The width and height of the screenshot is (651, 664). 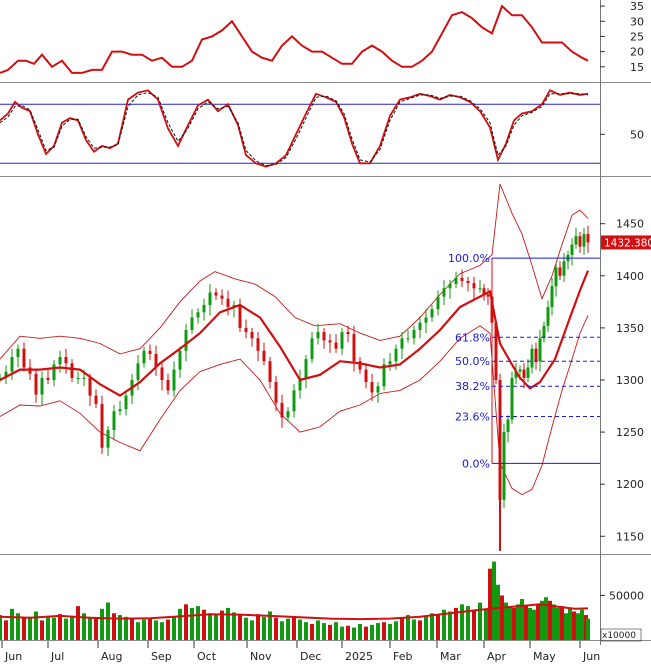 I want to click on adx-panel: 15 20 25 30 35, so click(x=322, y=37).